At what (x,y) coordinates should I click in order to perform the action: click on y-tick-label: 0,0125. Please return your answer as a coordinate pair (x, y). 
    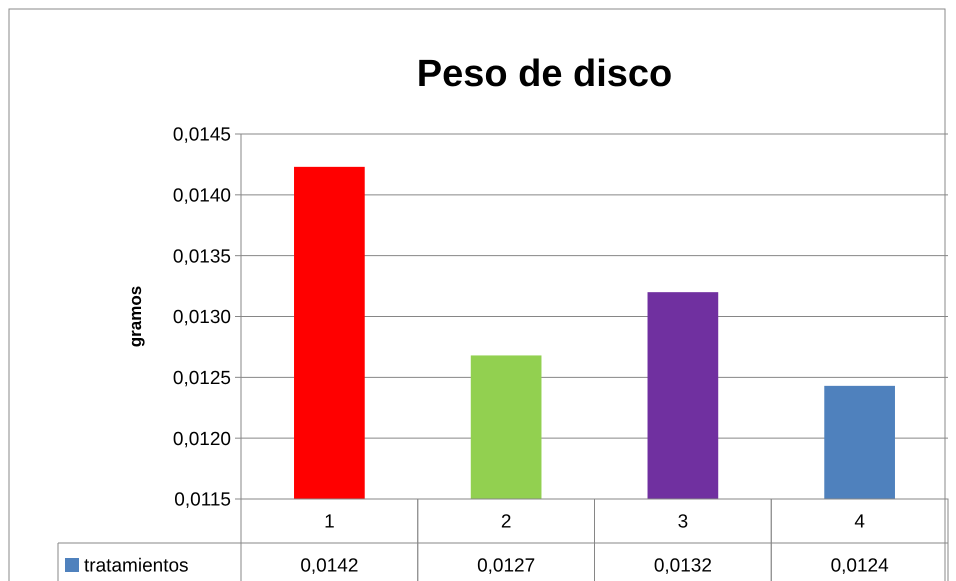
    Looking at the image, I should click on (201, 378).